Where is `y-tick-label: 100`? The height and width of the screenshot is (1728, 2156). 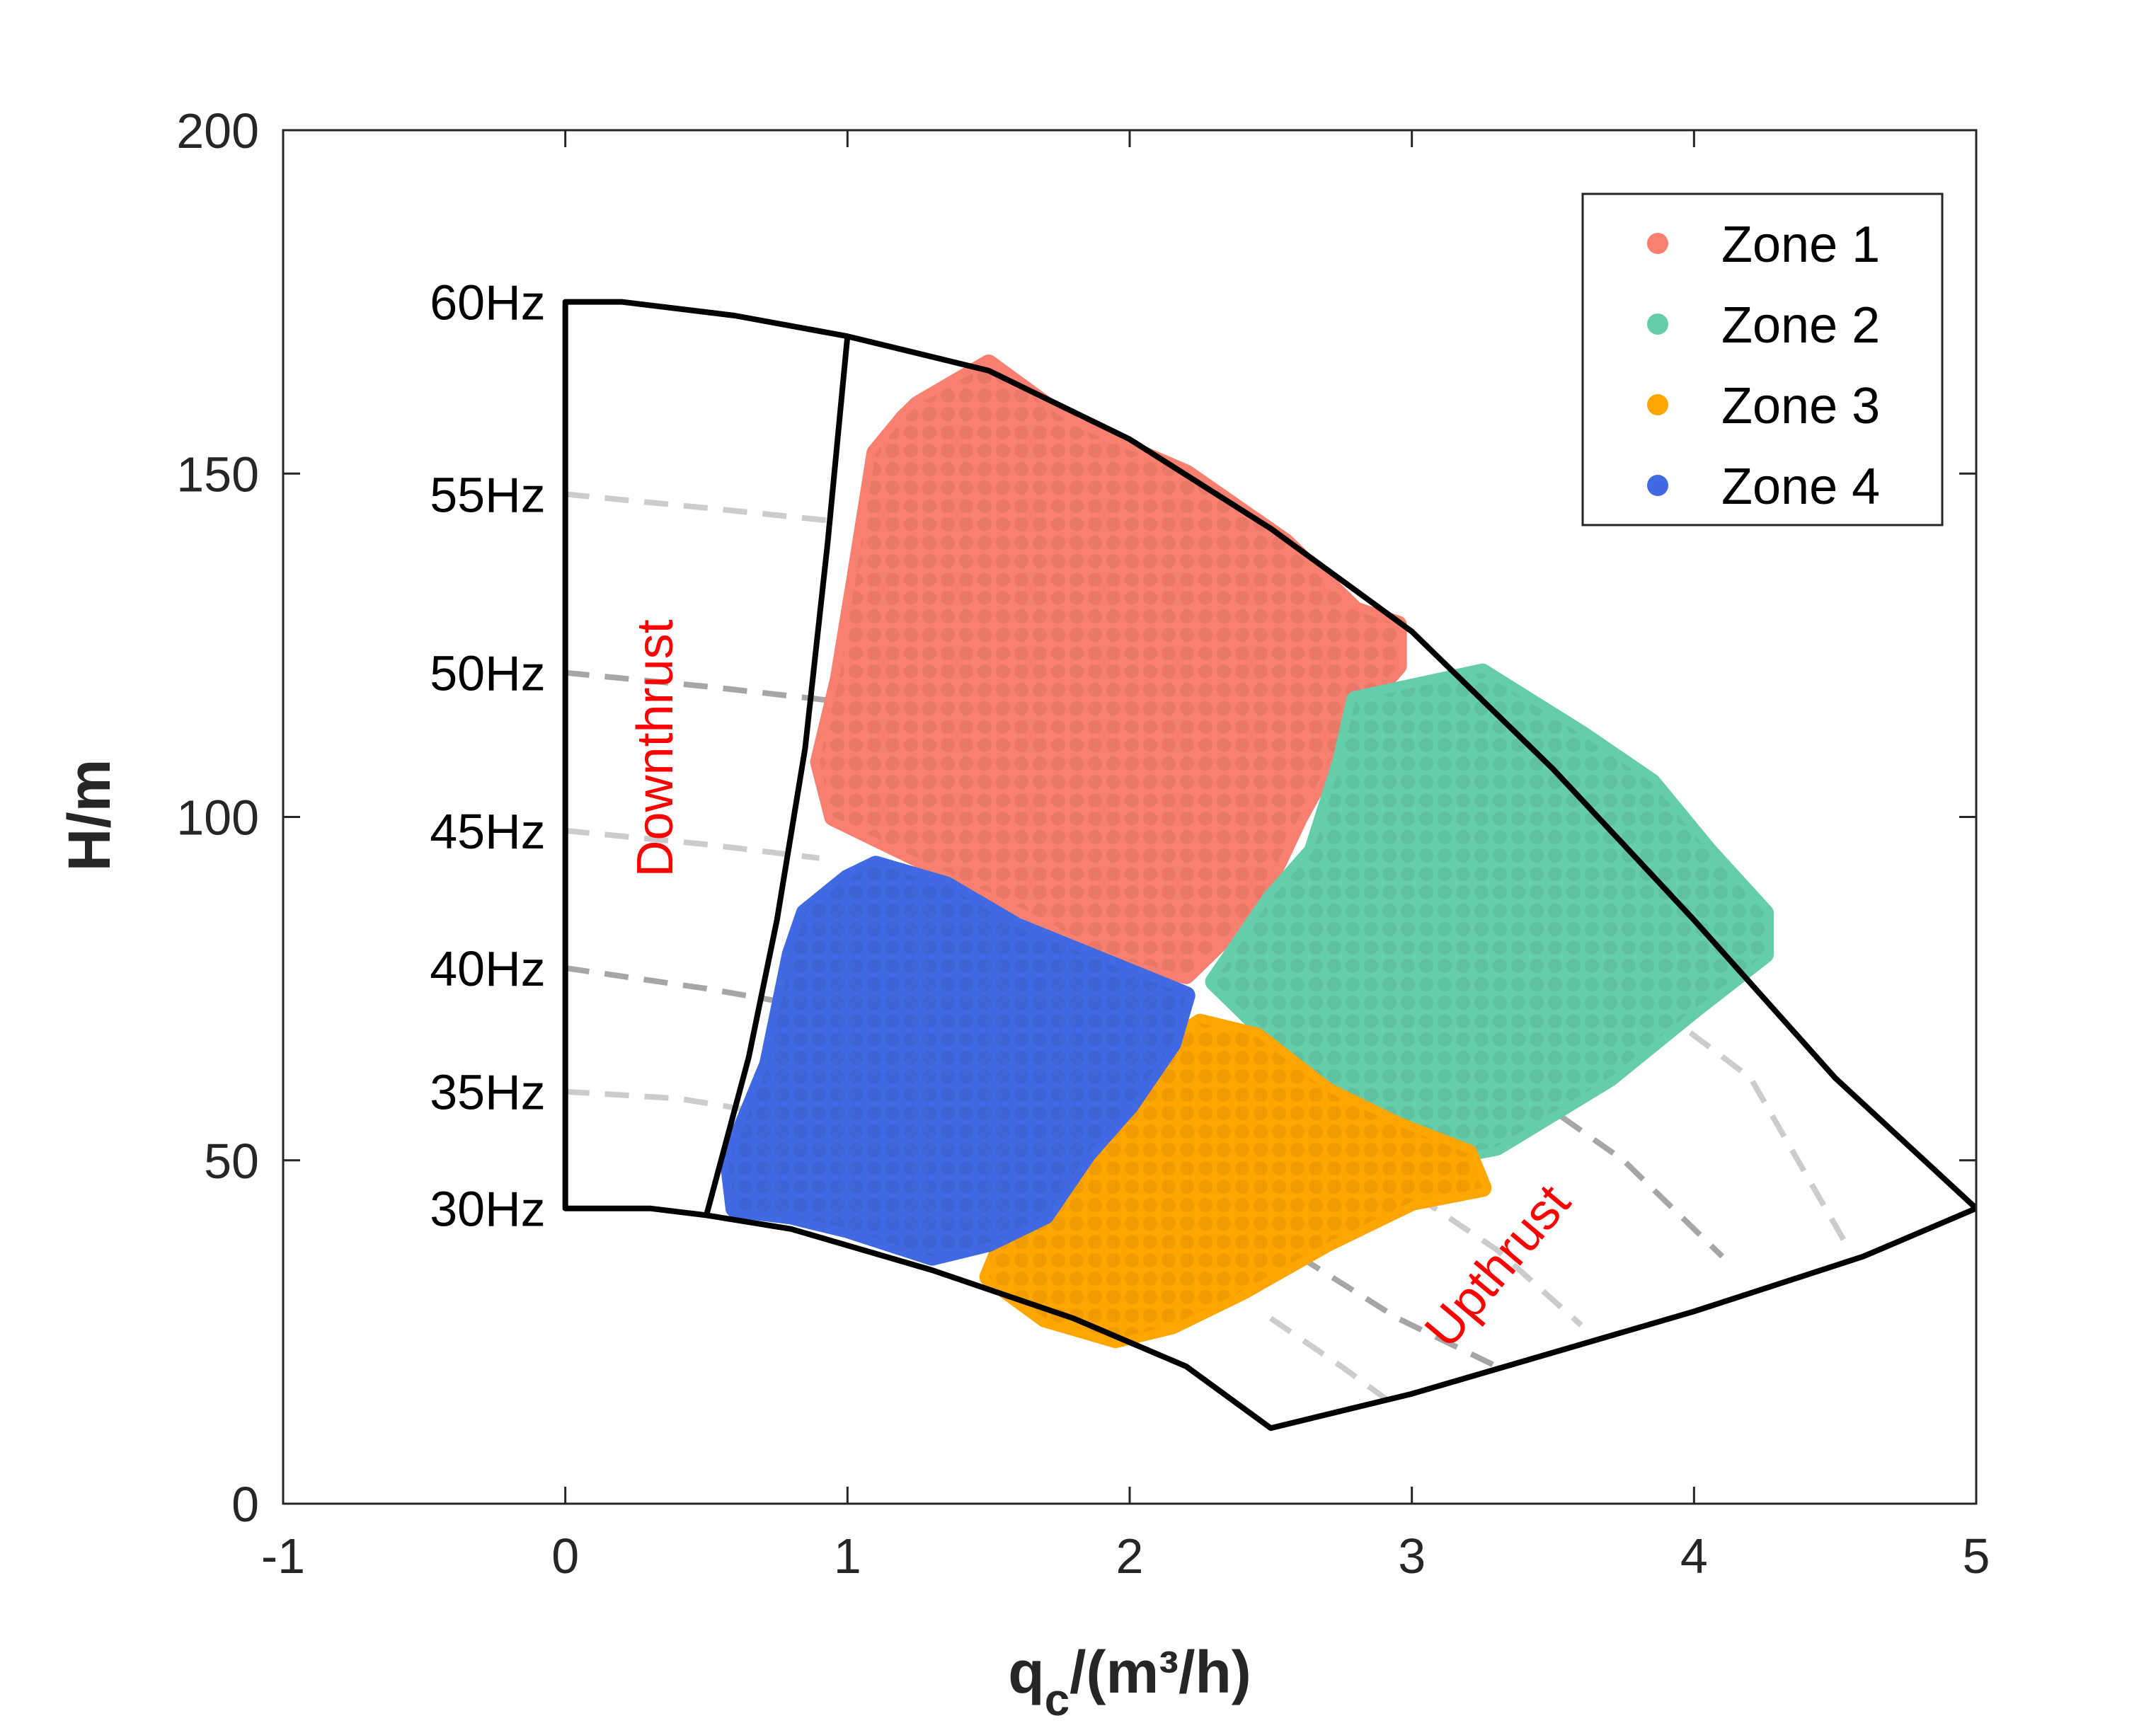 y-tick-label: 100 is located at coordinates (217, 818).